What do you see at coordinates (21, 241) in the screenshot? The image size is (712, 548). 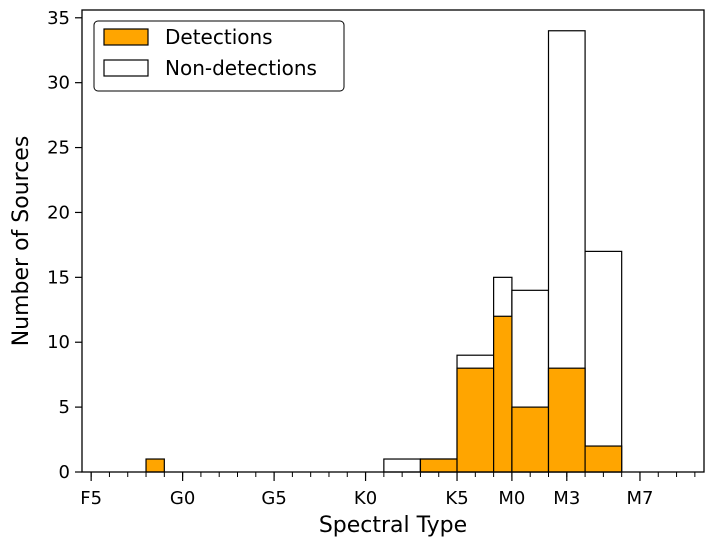 I see `y-axis-label: Number of Sources` at bounding box center [21, 241].